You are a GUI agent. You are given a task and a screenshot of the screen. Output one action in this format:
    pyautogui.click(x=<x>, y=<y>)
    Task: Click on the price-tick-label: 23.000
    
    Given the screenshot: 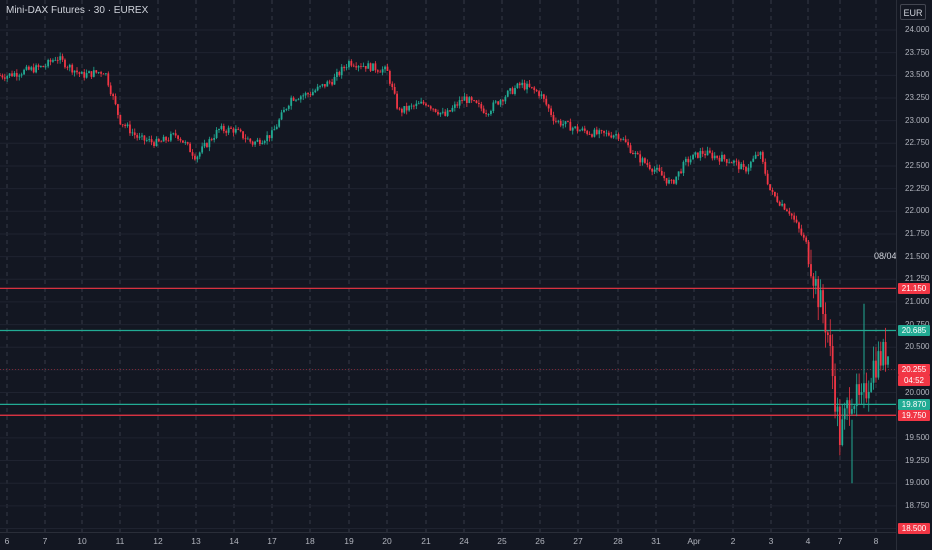 What is the action you would take?
    pyautogui.click(x=917, y=120)
    